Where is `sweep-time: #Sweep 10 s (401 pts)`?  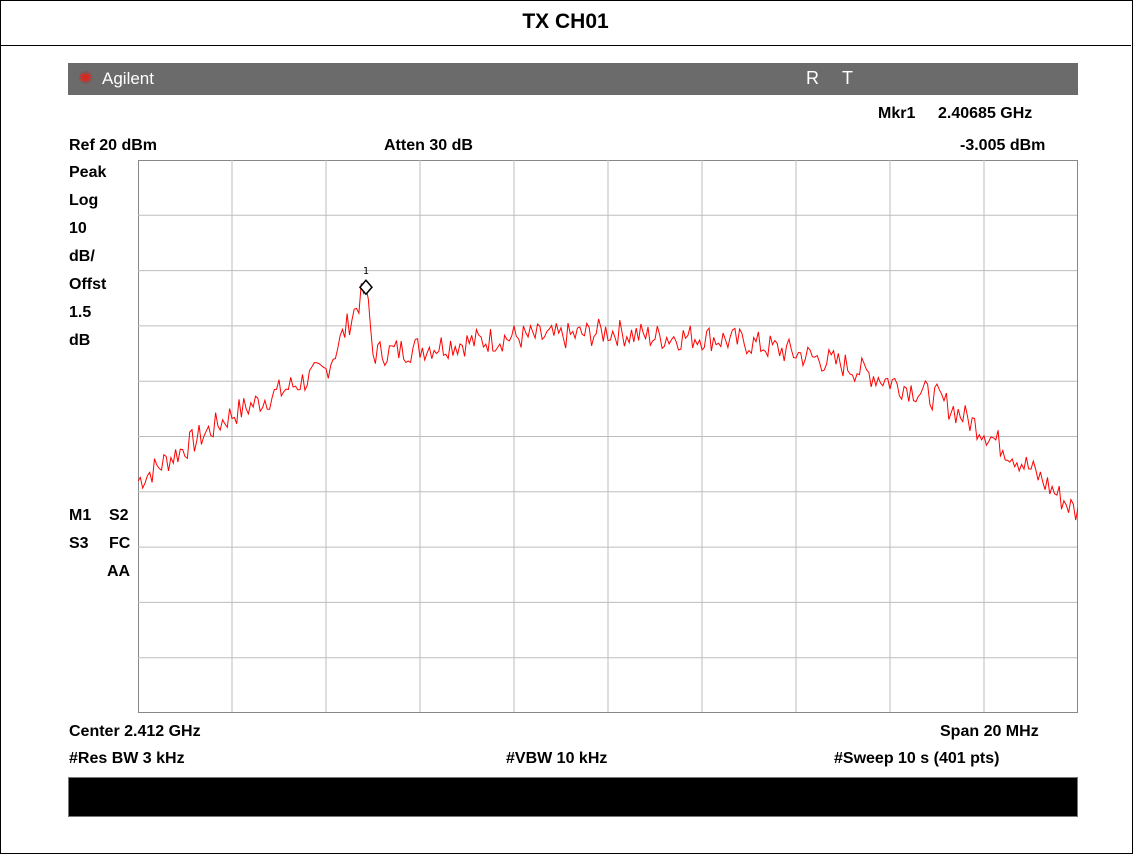
sweep-time: #Sweep 10 s (401 pts) is located at coordinates (917, 758).